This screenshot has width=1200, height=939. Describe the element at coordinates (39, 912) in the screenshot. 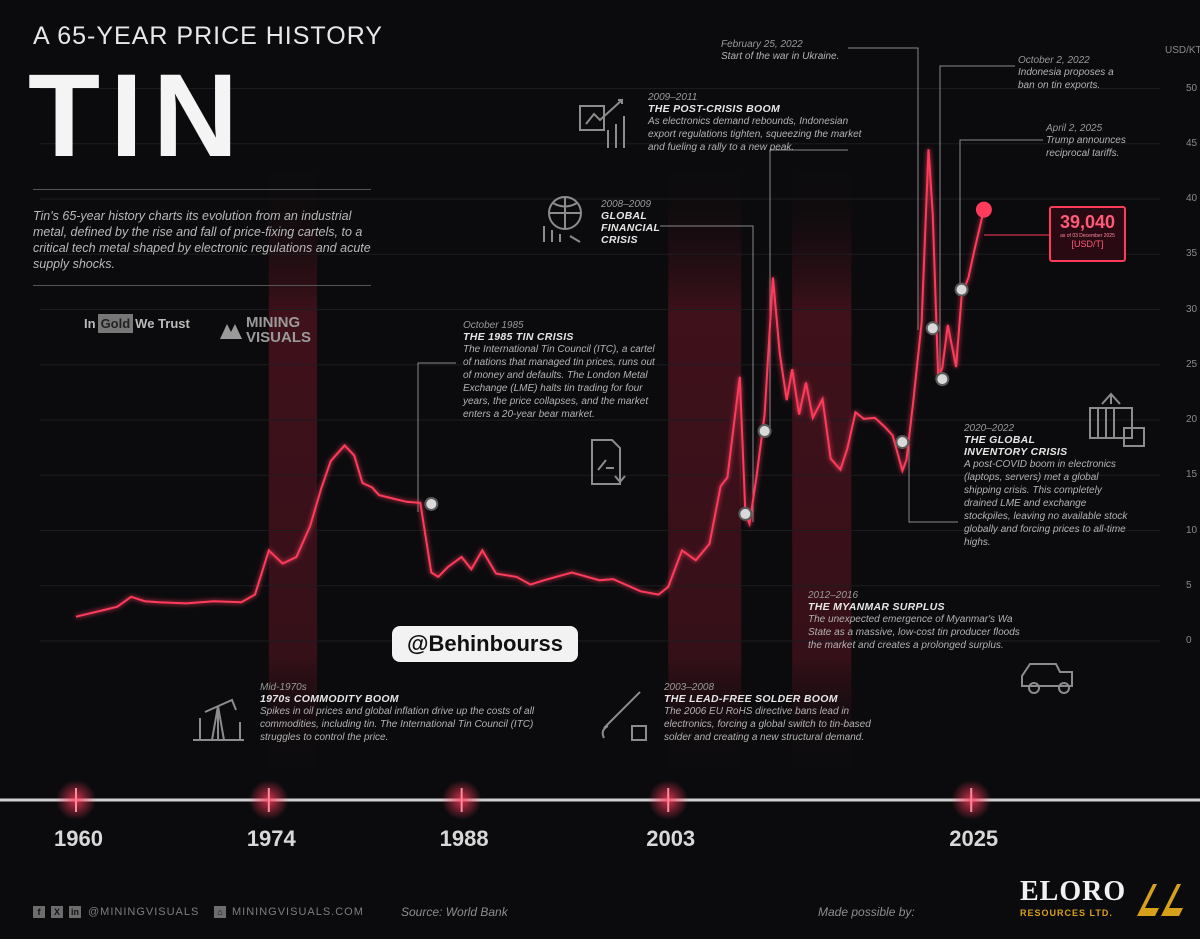

I see `facebook-icon: f` at that location.